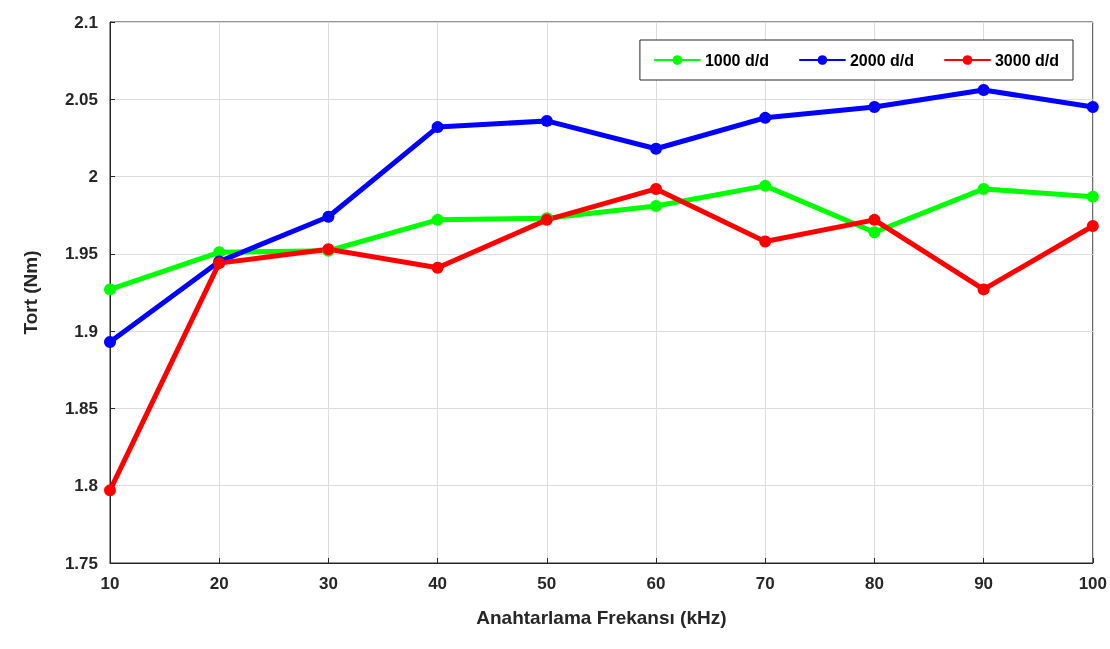 Image resolution: width=1110 pixels, height=649 pixels. I want to click on legend-label: 2000 d/d, so click(881, 60).